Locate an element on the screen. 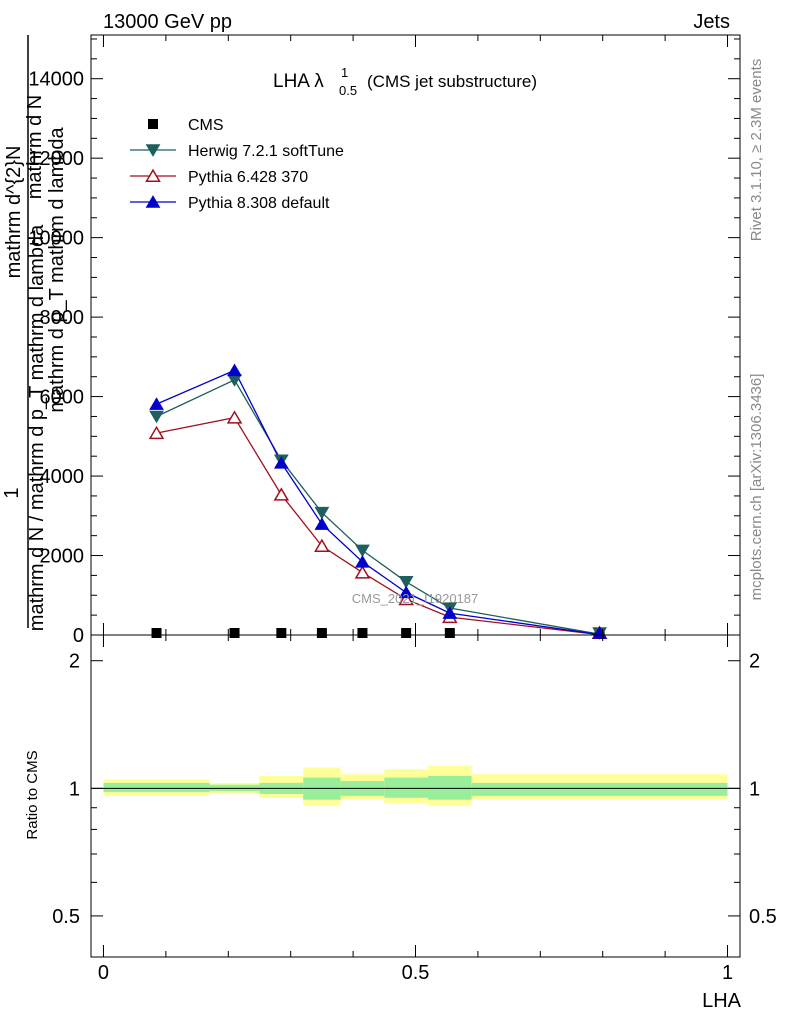 The image size is (786, 1024). legend-label-pythia-8-308-default: Pythia 8.308 default is located at coordinates (259, 203).